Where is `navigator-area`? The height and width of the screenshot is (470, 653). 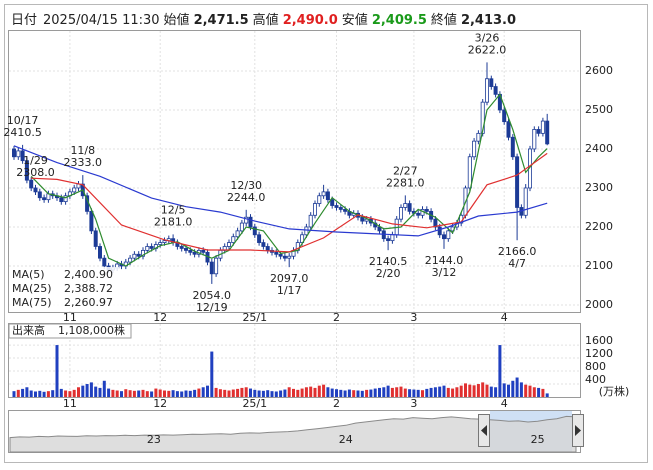 navigator-area is located at coordinates (293, 434).